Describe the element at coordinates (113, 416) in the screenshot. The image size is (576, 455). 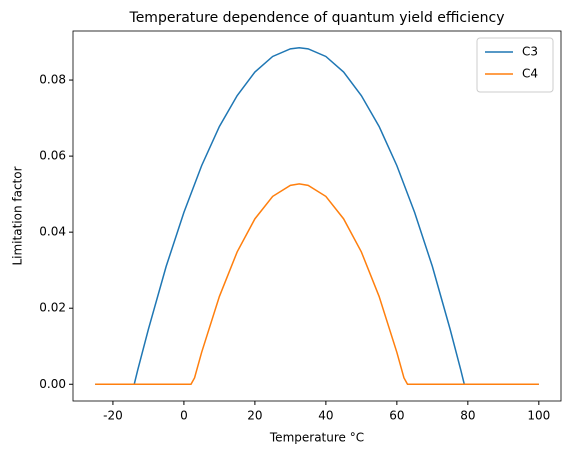
I see `x-tick-label: -20` at that location.